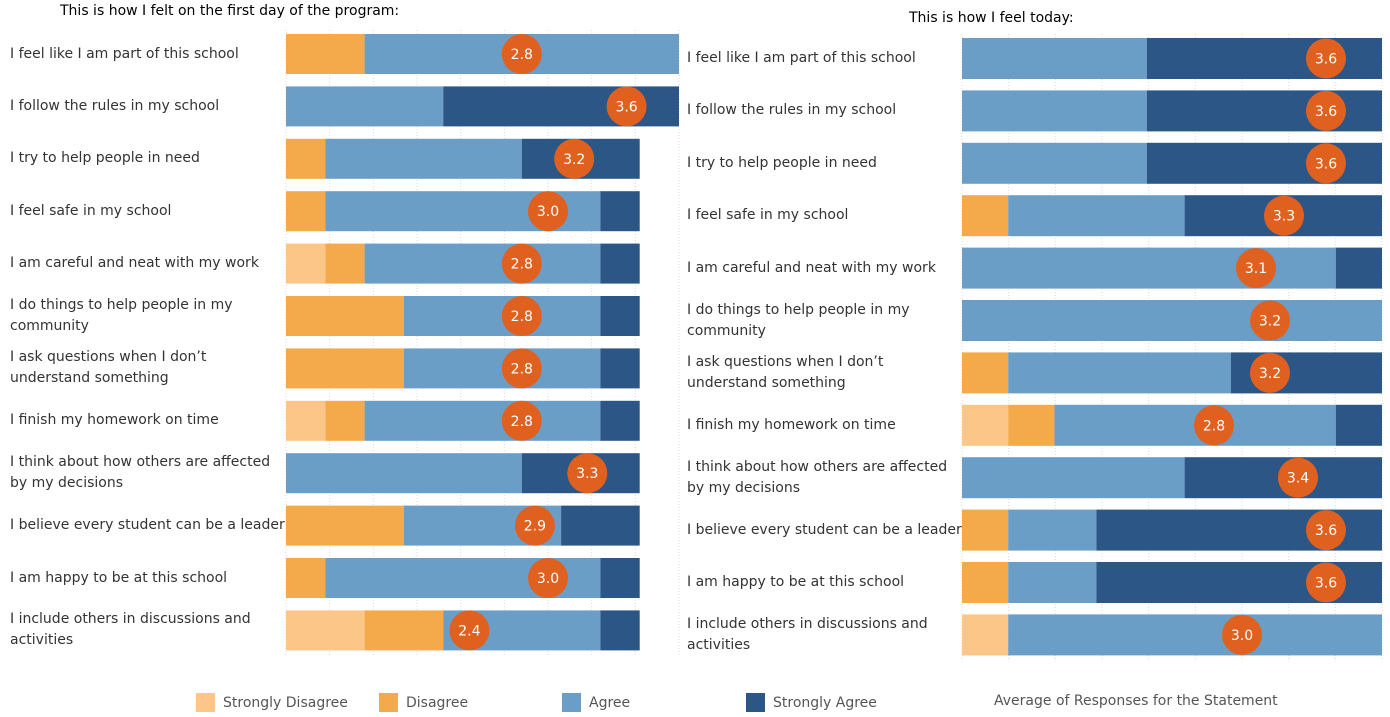  I want to click on right-bar-row: 3.0, so click(1172, 635).